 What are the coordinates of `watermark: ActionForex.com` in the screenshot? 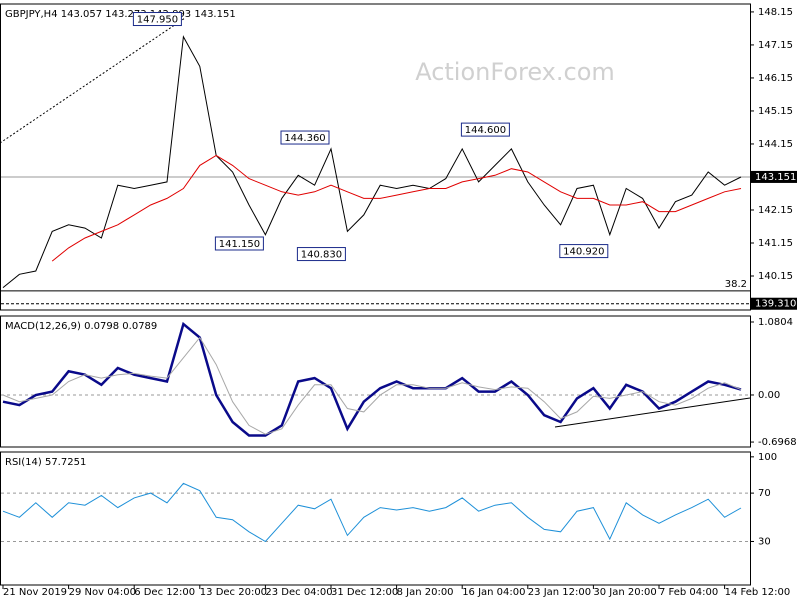 It's located at (515, 72).